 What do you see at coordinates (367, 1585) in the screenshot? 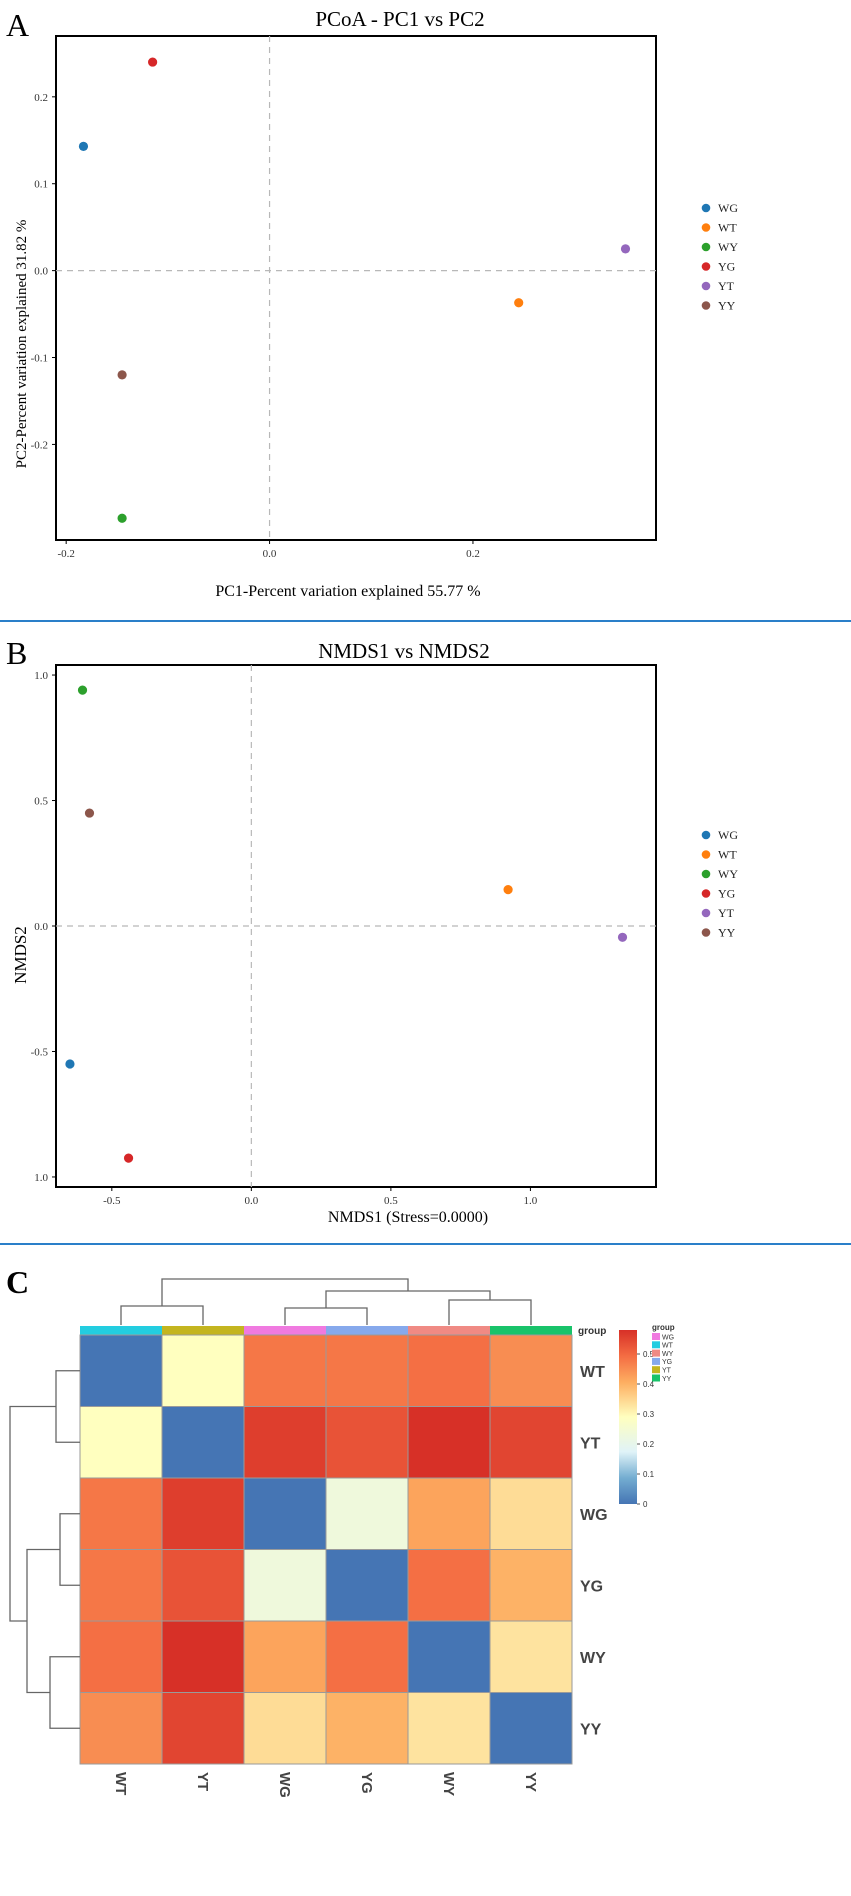
I see `heatmap-cell-yg-yg` at bounding box center [367, 1585].